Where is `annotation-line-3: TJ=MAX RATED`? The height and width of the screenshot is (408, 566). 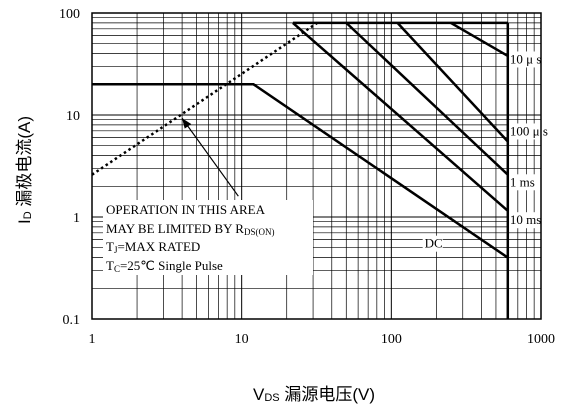
annotation-line-3: TJ=MAX RATED is located at coordinates (153, 247).